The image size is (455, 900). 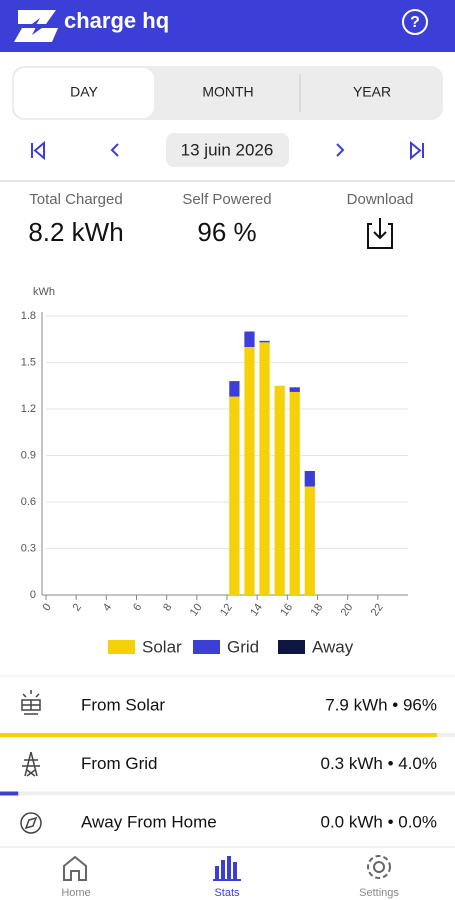 What do you see at coordinates (227, 26) in the screenshot?
I see `app-bar` at bounding box center [227, 26].